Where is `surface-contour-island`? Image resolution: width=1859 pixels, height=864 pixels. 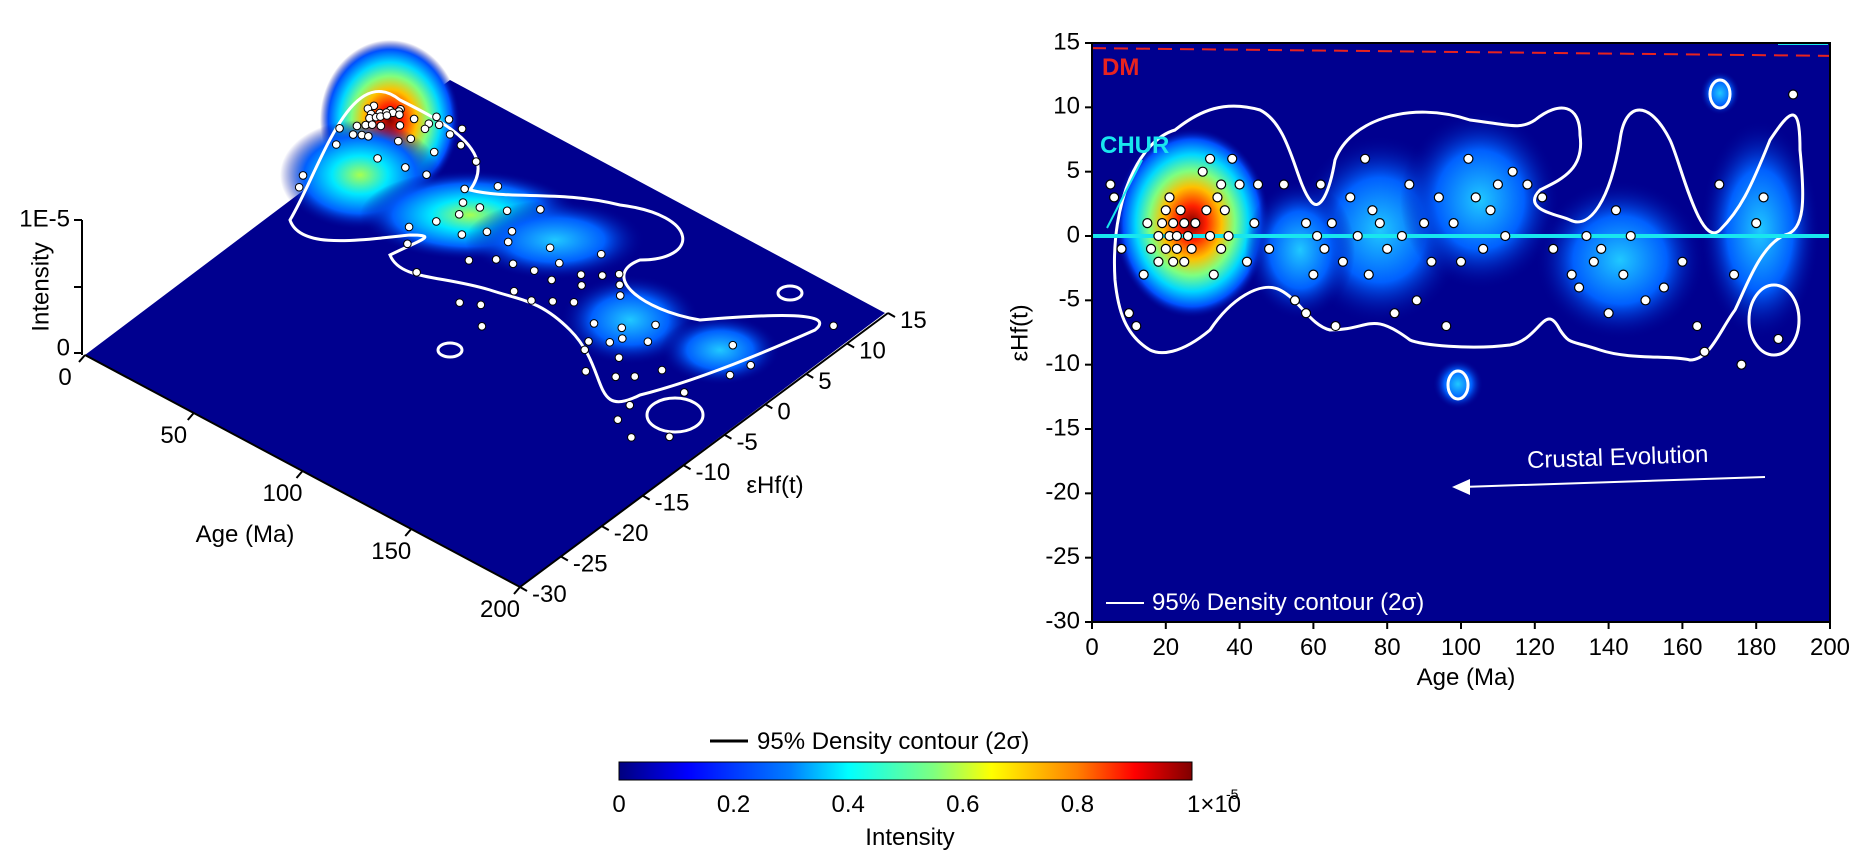
surface-contour-island is located at coordinates (675, 415).